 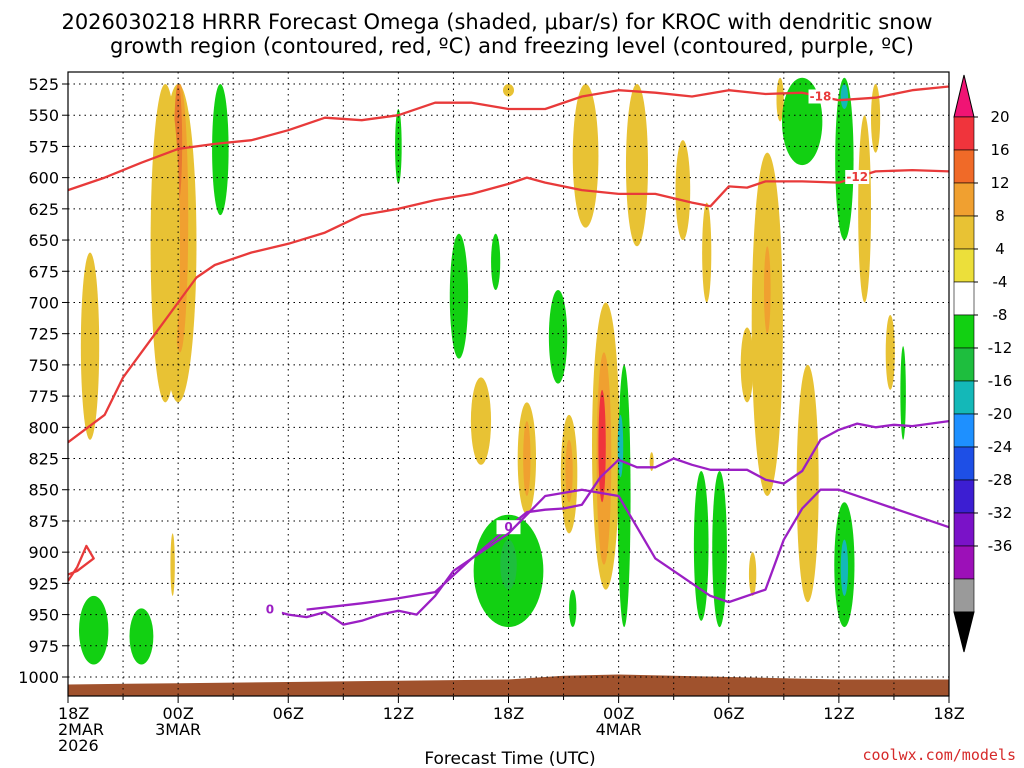 I want to click on y-tick-label: 900, so click(x=43, y=552).